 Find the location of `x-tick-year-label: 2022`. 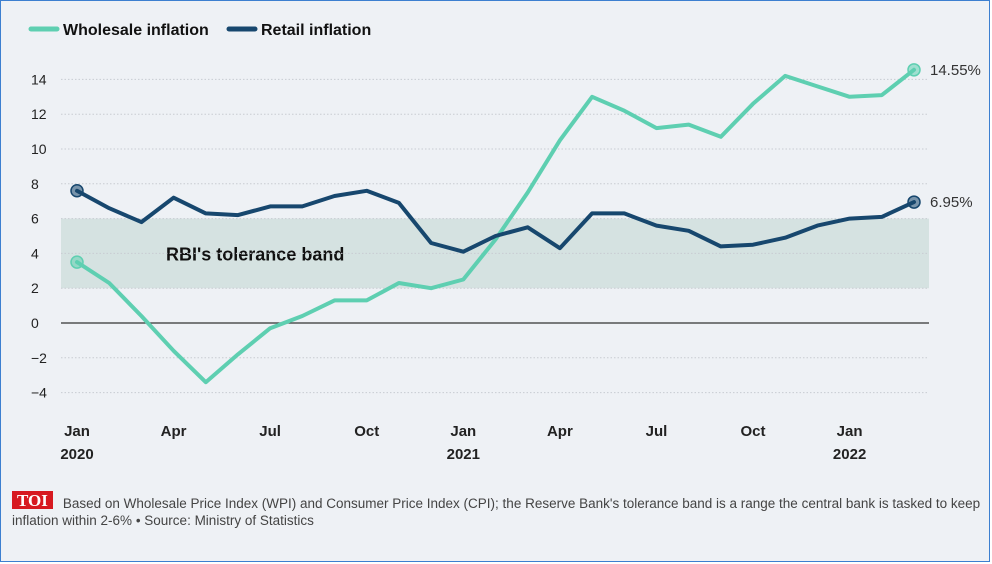

x-tick-year-label: 2022 is located at coordinates (849, 454).